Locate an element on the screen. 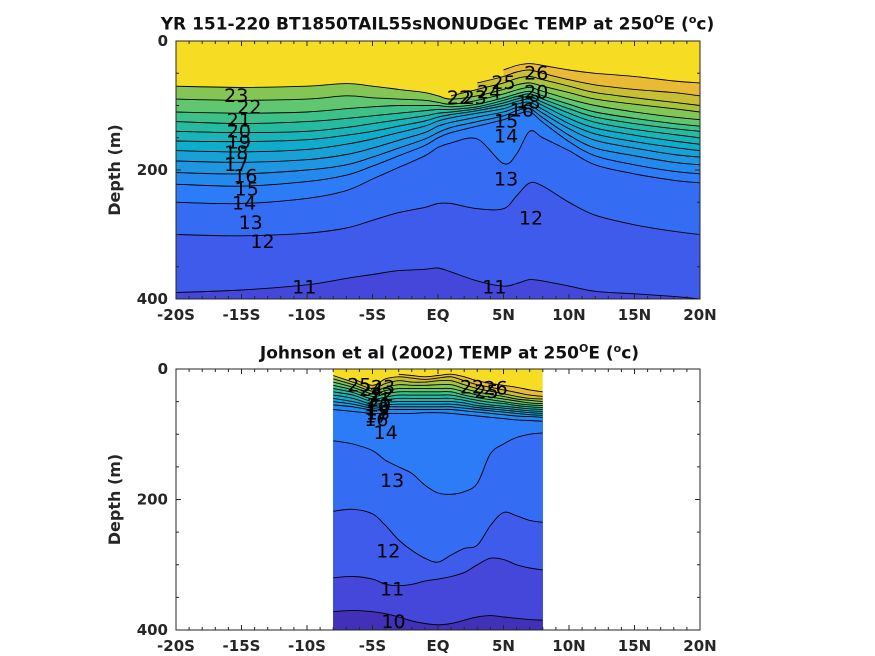 The height and width of the screenshot is (656, 875). y-tick-label: 400 is located at coordinates (152, 299).